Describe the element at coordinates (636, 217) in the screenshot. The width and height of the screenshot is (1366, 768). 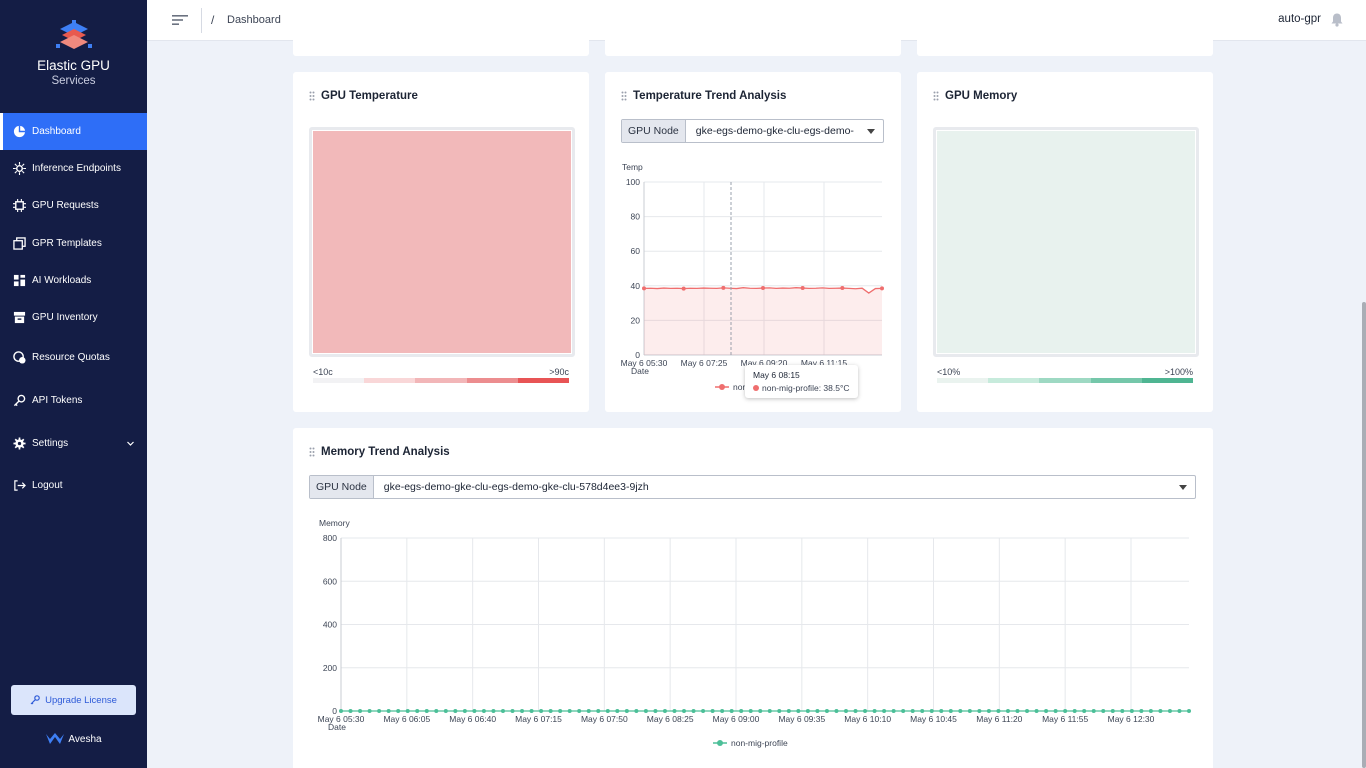
I see `y-tick-label: 80` at that location.